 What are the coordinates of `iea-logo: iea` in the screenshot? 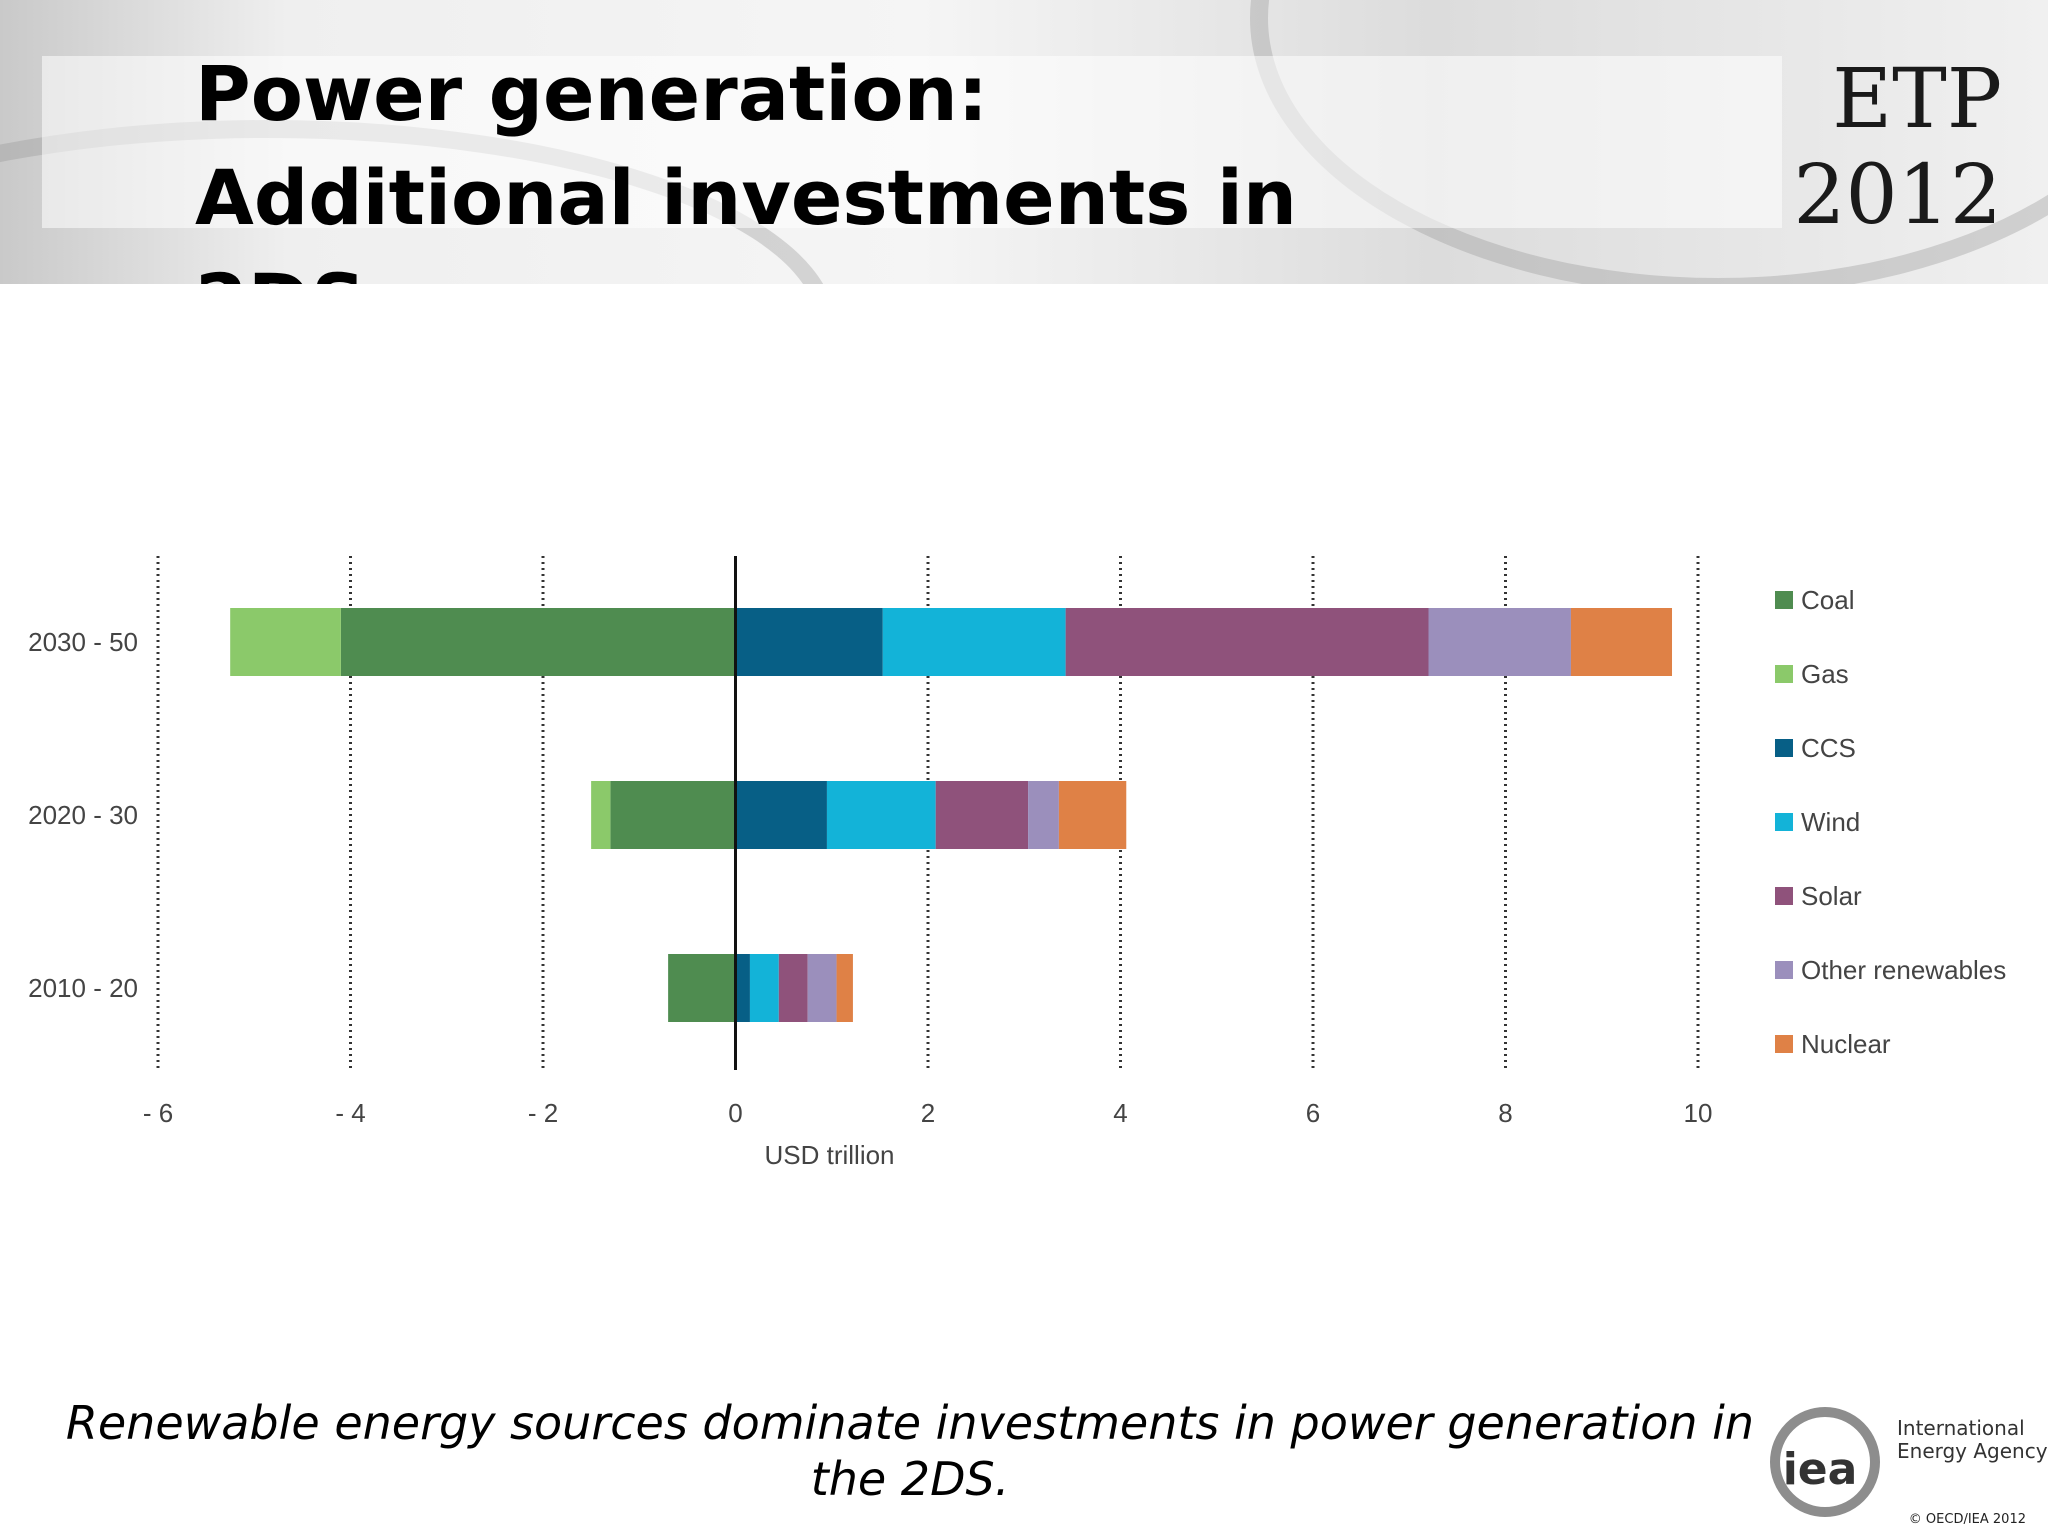 It's located at (1825, 1462).